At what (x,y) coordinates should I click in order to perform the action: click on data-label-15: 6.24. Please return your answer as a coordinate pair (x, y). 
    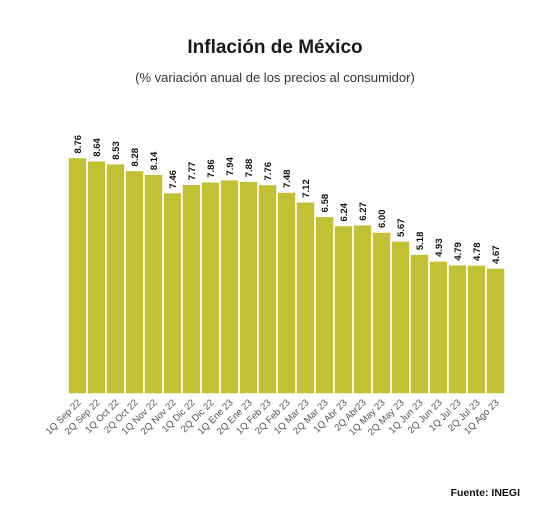
    Looking at the image, I should click on (344, 211).